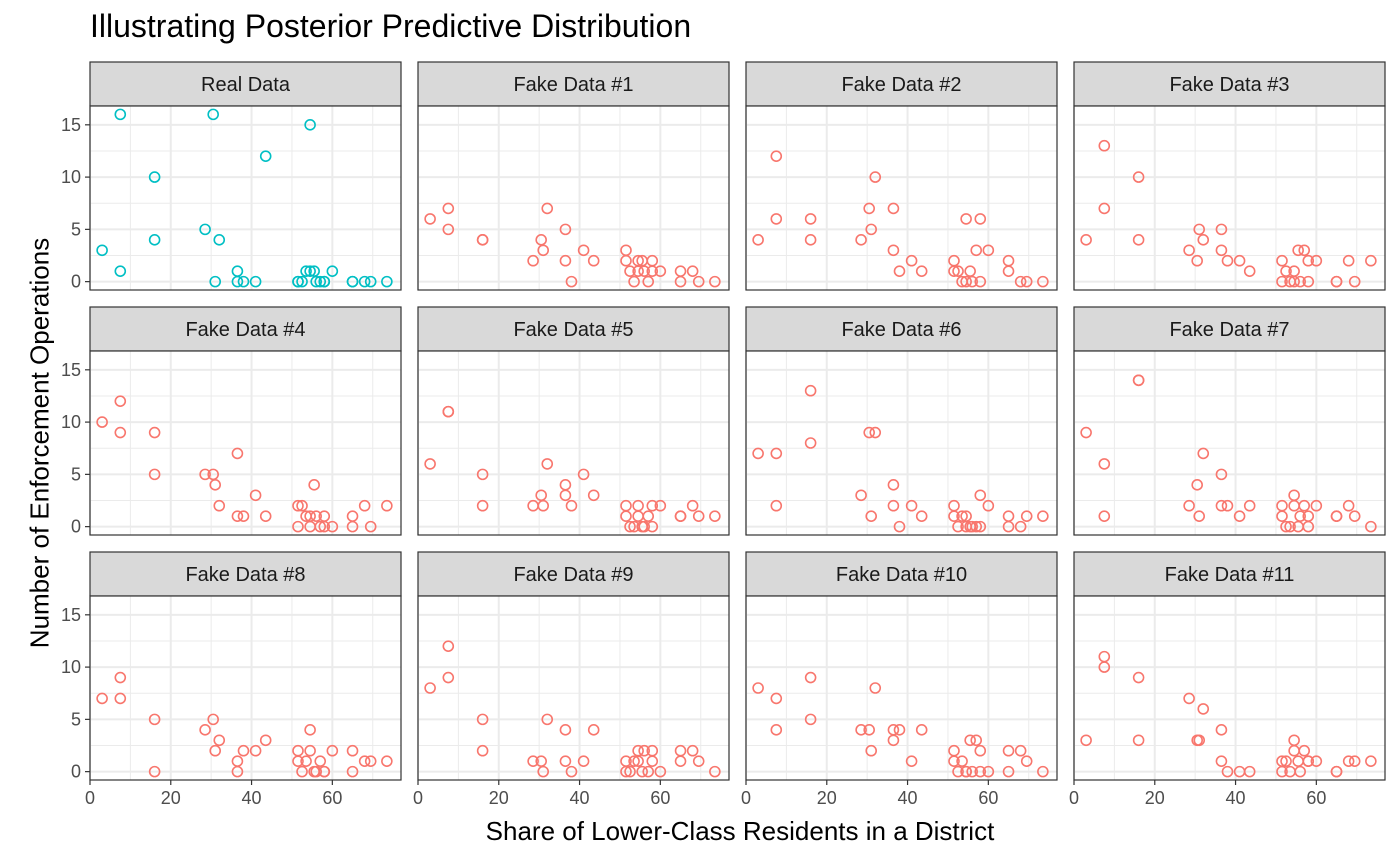 The image size is (1400, 865). Describe the element at coordinates (76, 474) in the screenshot. I see `y-tick-label: 5` at that location.